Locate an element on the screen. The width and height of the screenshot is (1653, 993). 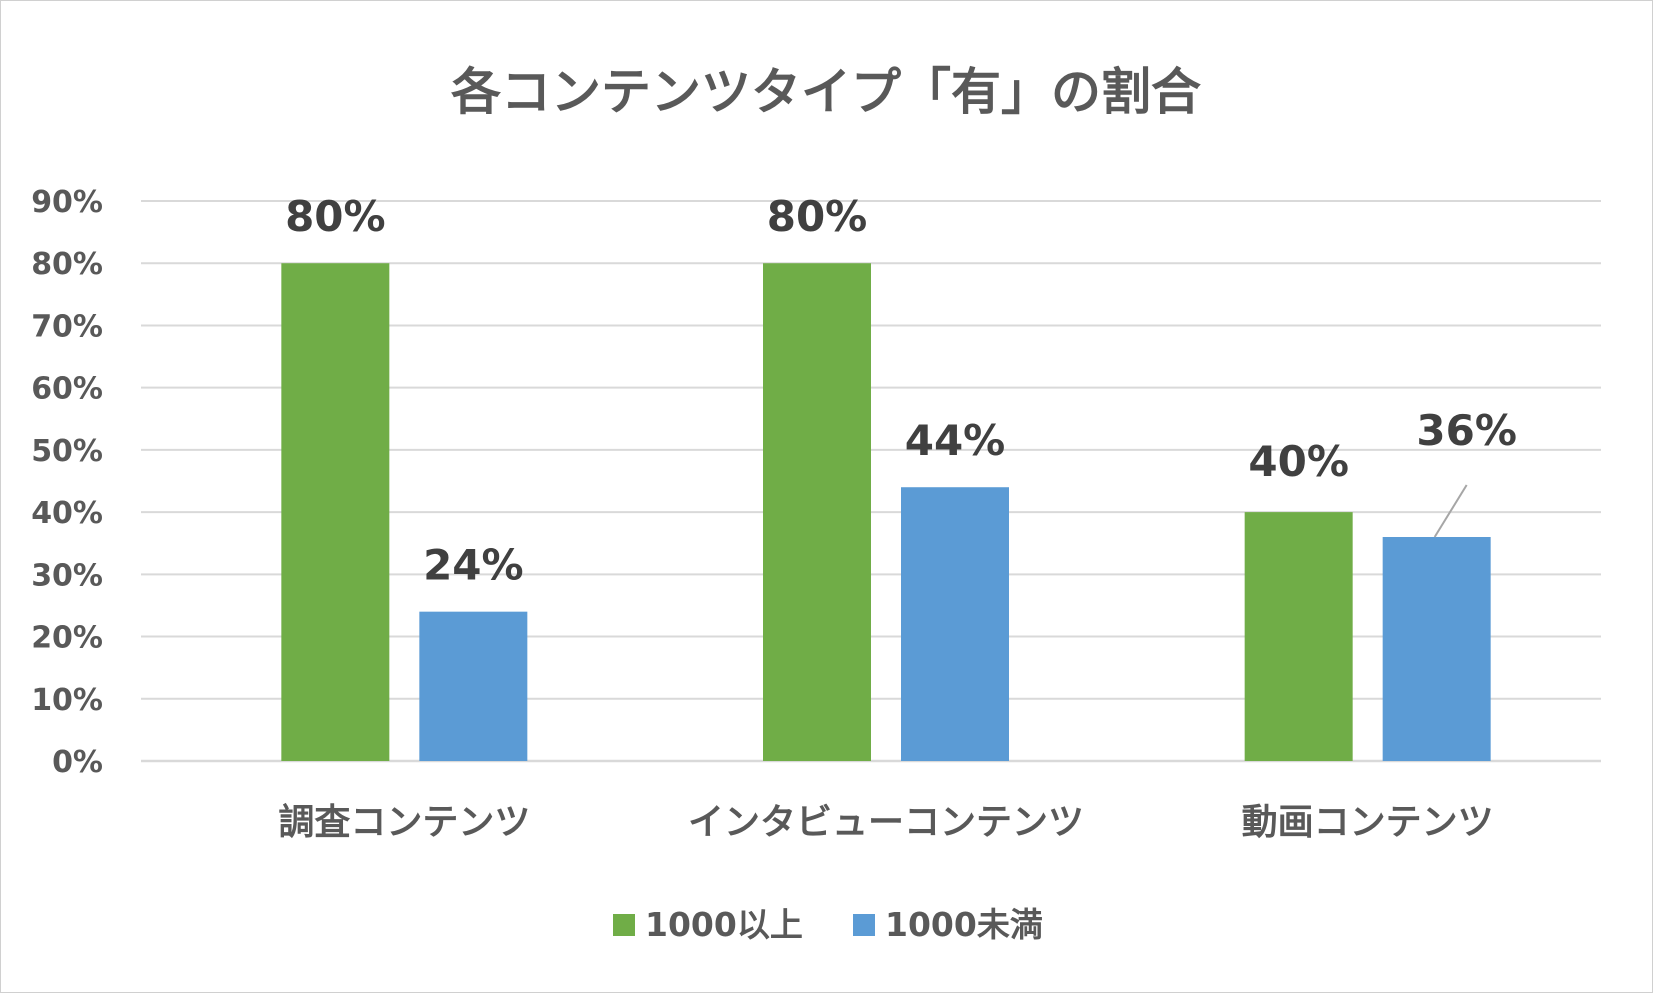
data-label: 36% is located at coordinates (1466, 430).